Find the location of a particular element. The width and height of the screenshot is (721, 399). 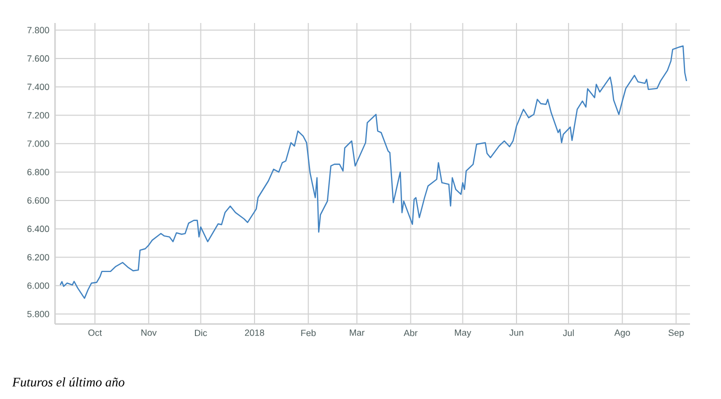

x-tick-label: 2018 is located at coordinates (254, 333).